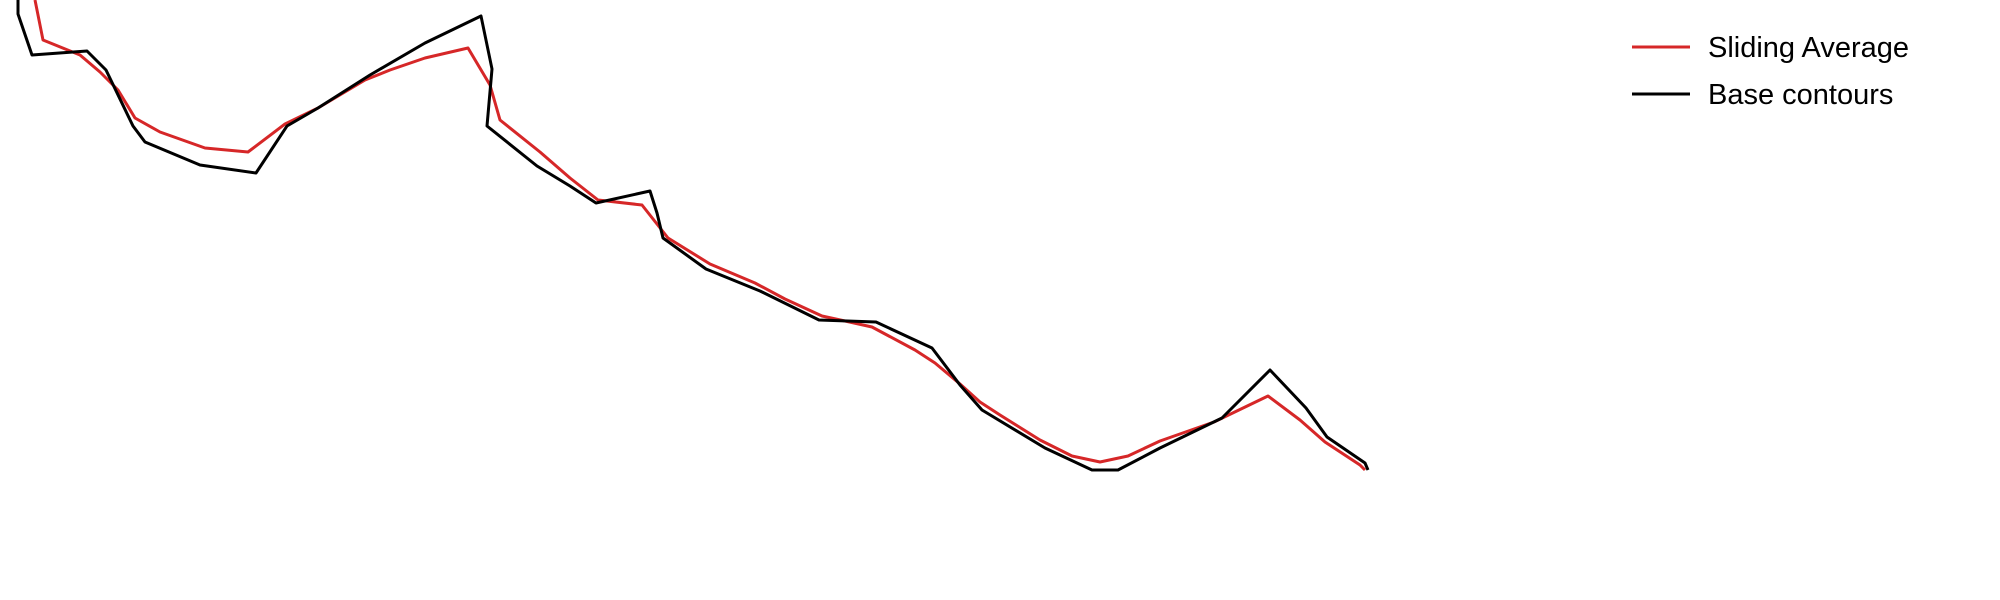 This screenshot has height=600, width=2000. I want to click on legend: Sliding Average Base contours, so click(1770, 71).